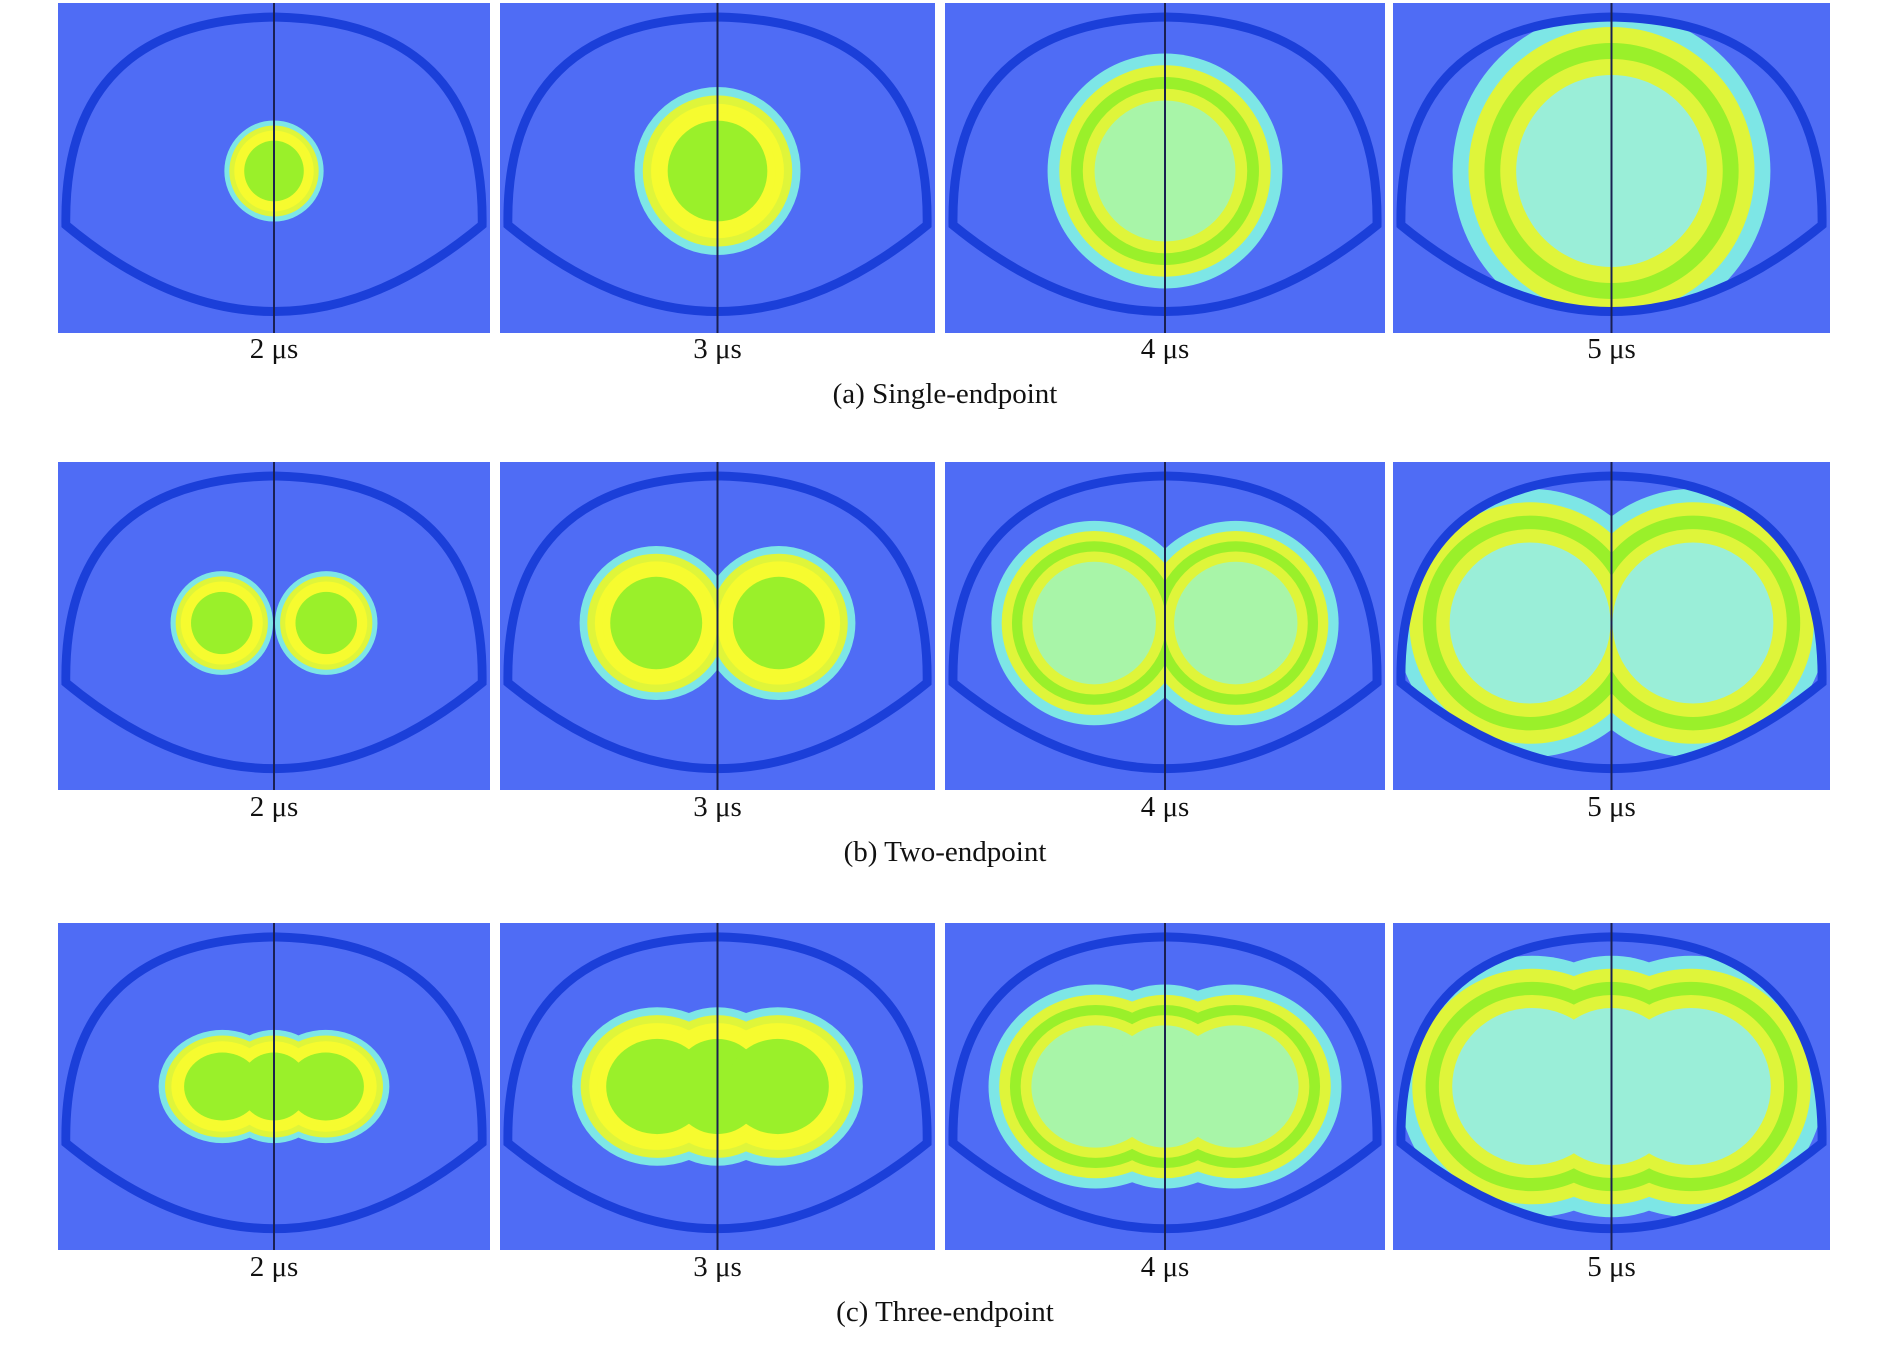 Image resolution: width=1890 pixels, height=1350 pixels. Describe the element at coordinates (945, 1312) in the screenshot. I see `row-caption: (c) Three-endpoint` at that location.